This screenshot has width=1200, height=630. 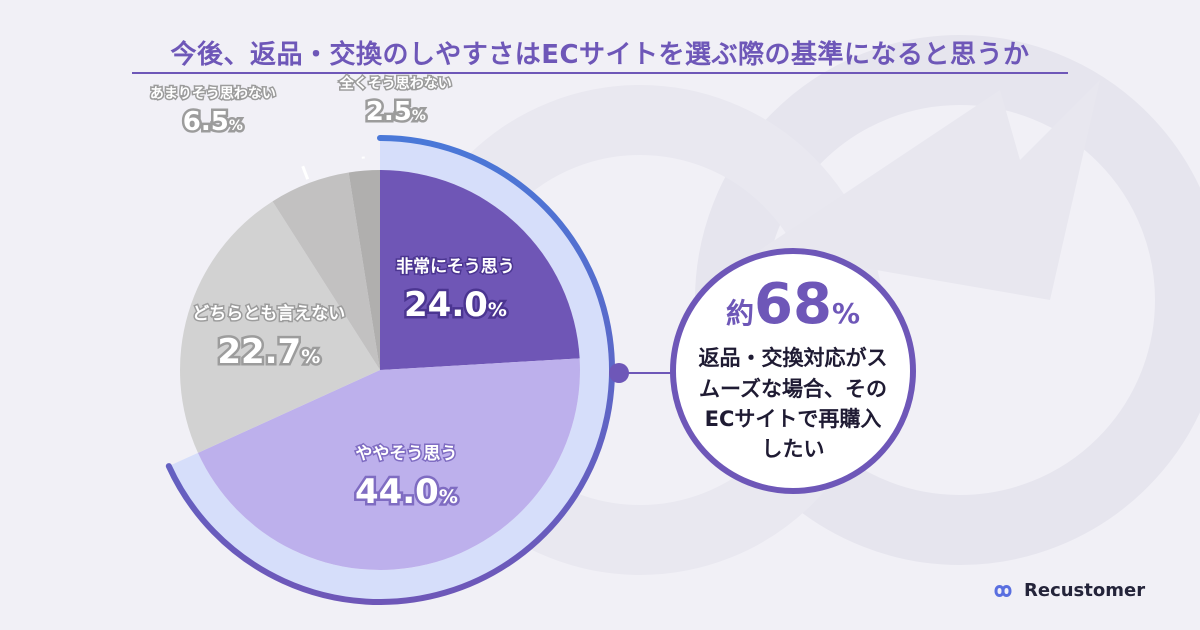 What do you see at coordinates (1003, 590) in the screenshot?
I see `infinity-logo-icon` at bounding box center [1003, 590].